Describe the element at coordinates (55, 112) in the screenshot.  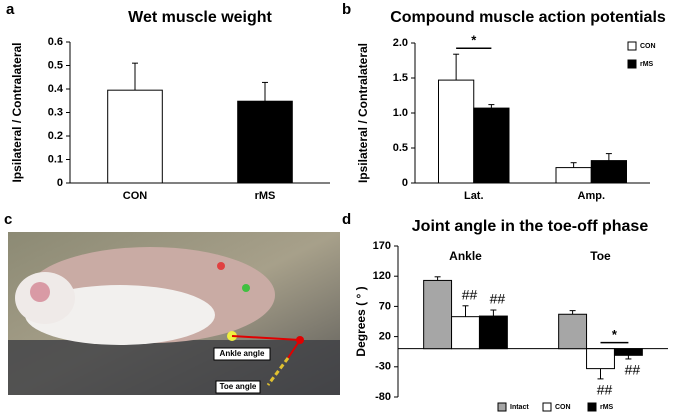
I see `y-tick-label: 0.3` at that location.